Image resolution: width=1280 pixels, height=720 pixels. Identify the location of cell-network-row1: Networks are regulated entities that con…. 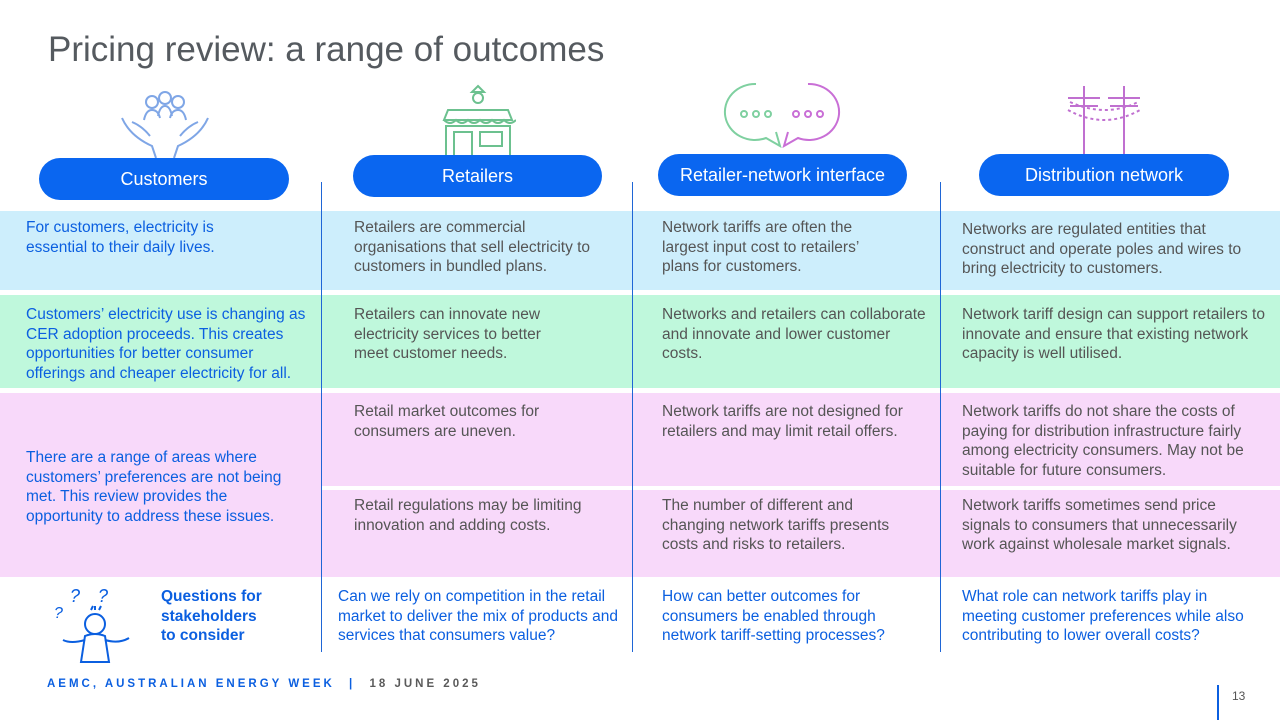
(1102, 249).